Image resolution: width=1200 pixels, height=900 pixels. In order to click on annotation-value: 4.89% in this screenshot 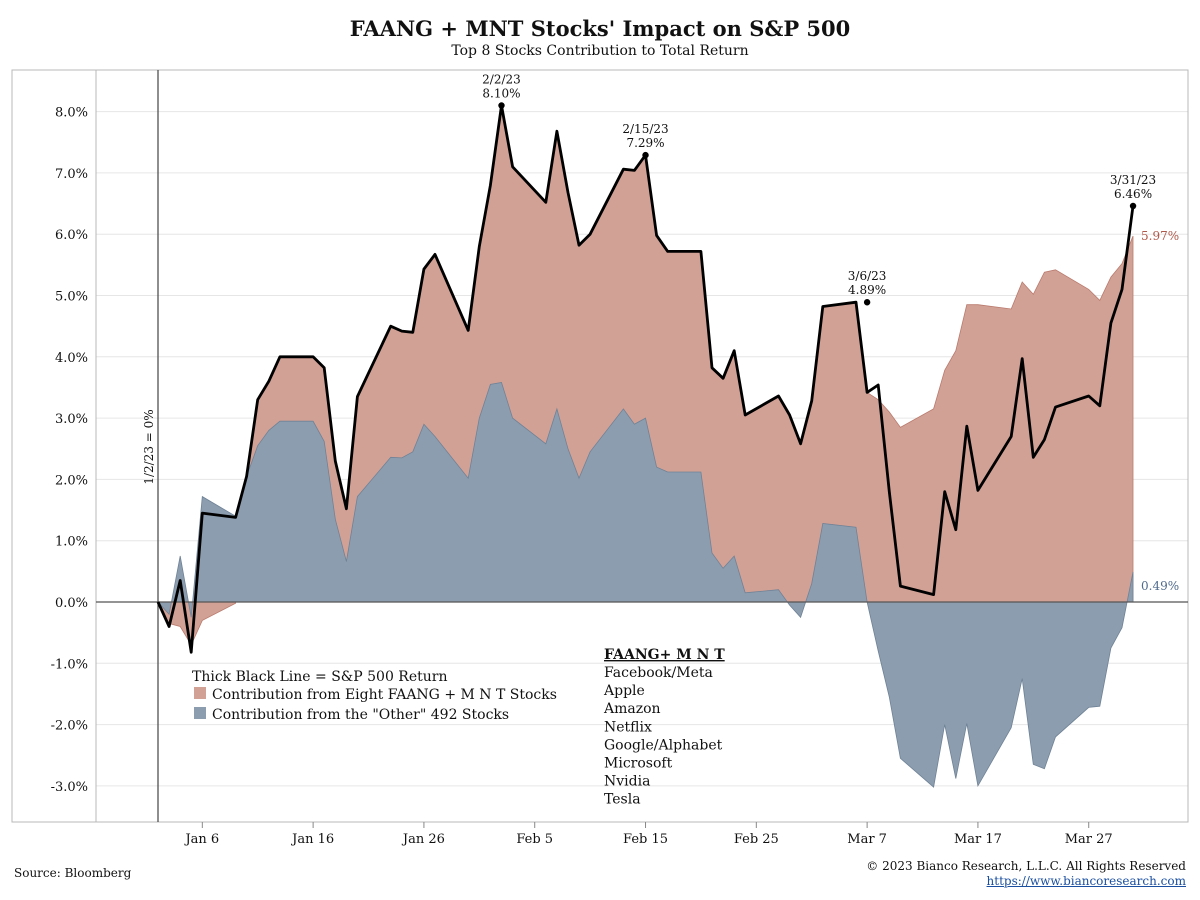, I will do `click(867, 290)`.